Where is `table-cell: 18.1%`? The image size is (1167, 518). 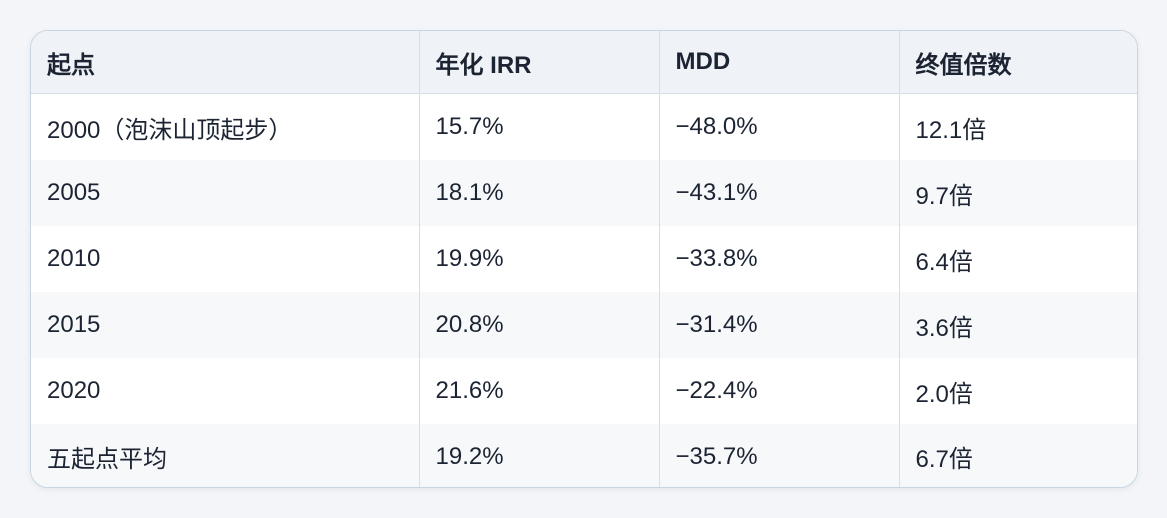 table-cell: 18.1% is located at coordinates (538, 193).